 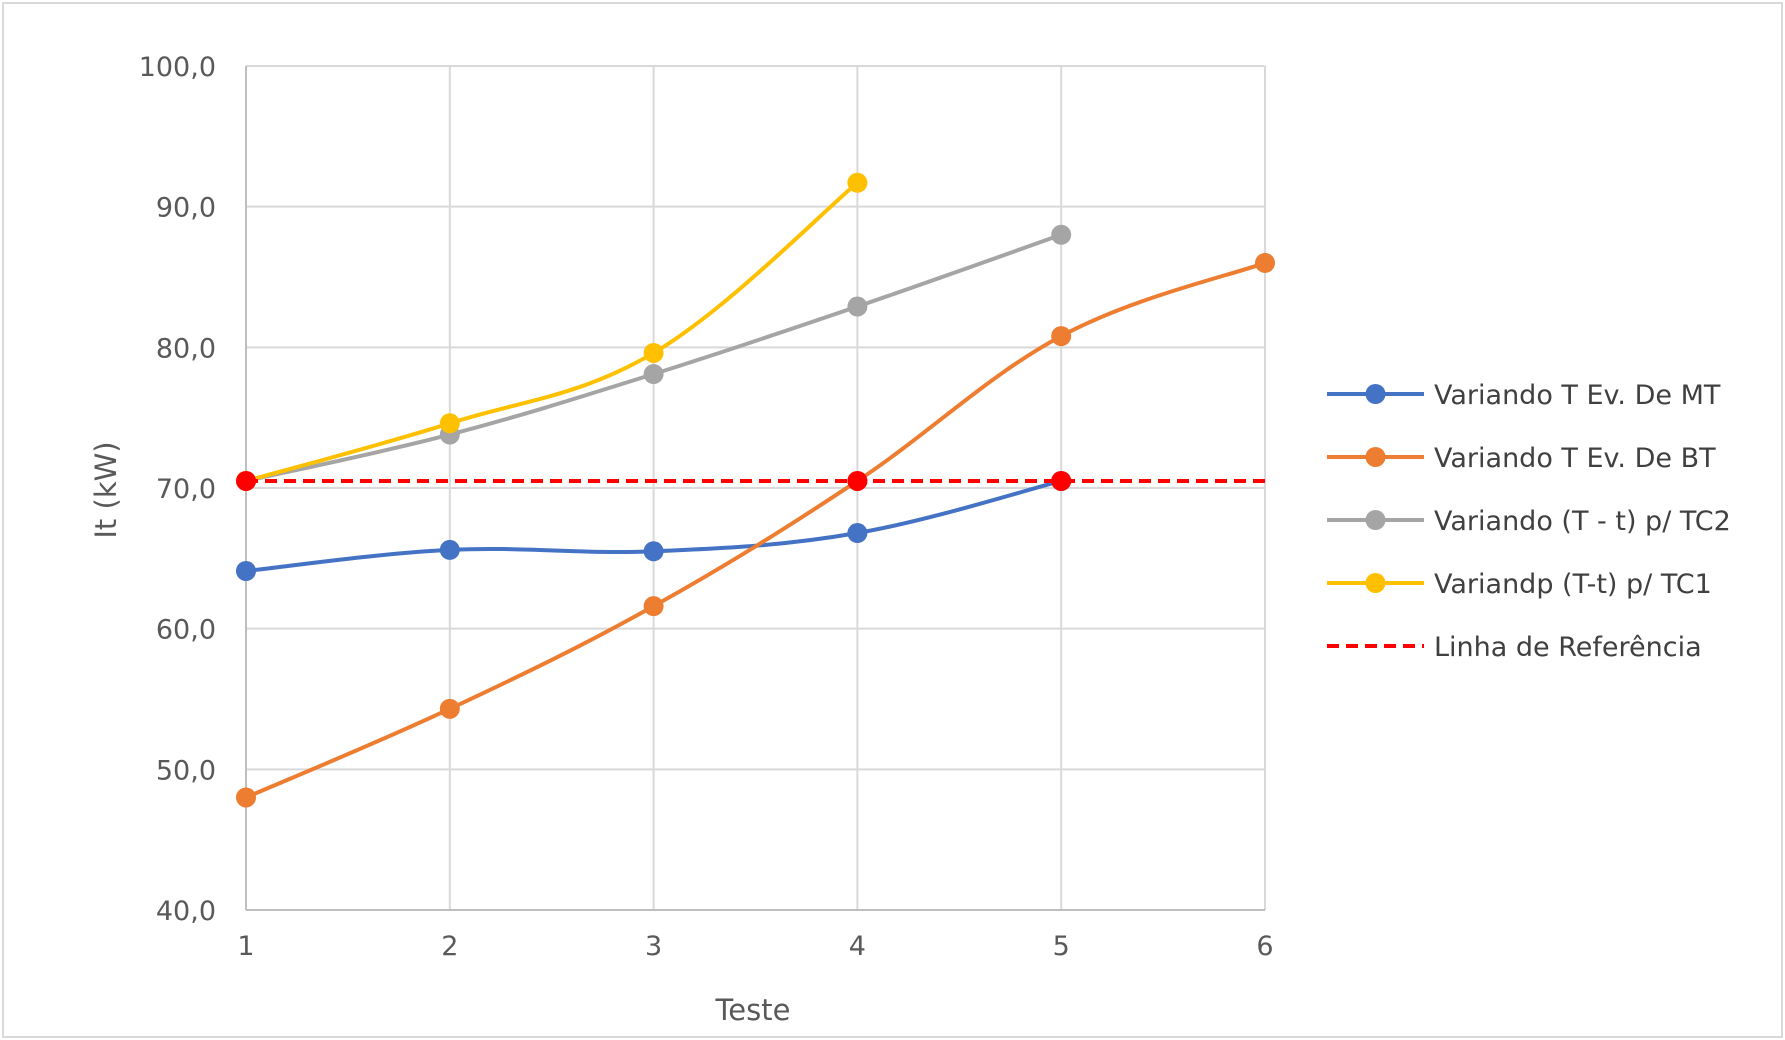 I want to click on x-tick-label: 3, so click(x=653, y=946).